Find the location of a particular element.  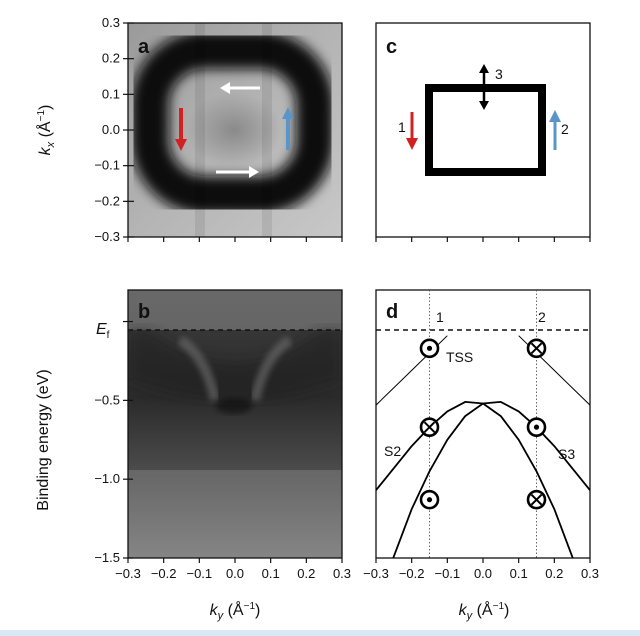

bottom-rule is located at coordinates (320, 633).